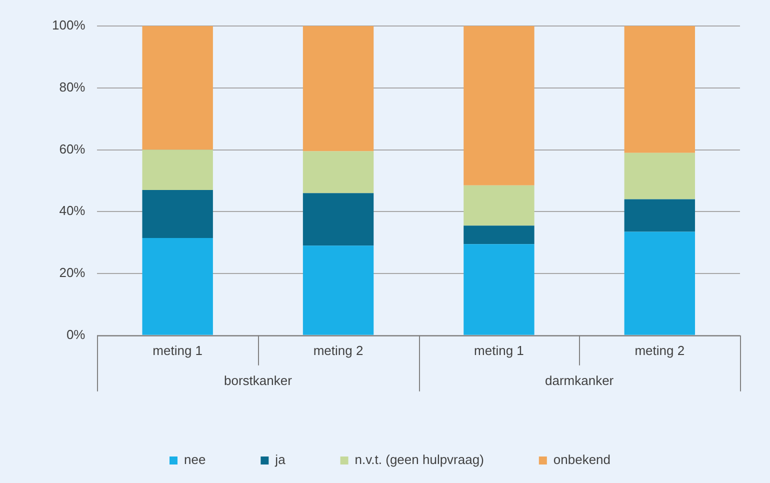  Describe the element at coordinates (195, 460) in the screenshot. I see `legend-label: nee` at that location.